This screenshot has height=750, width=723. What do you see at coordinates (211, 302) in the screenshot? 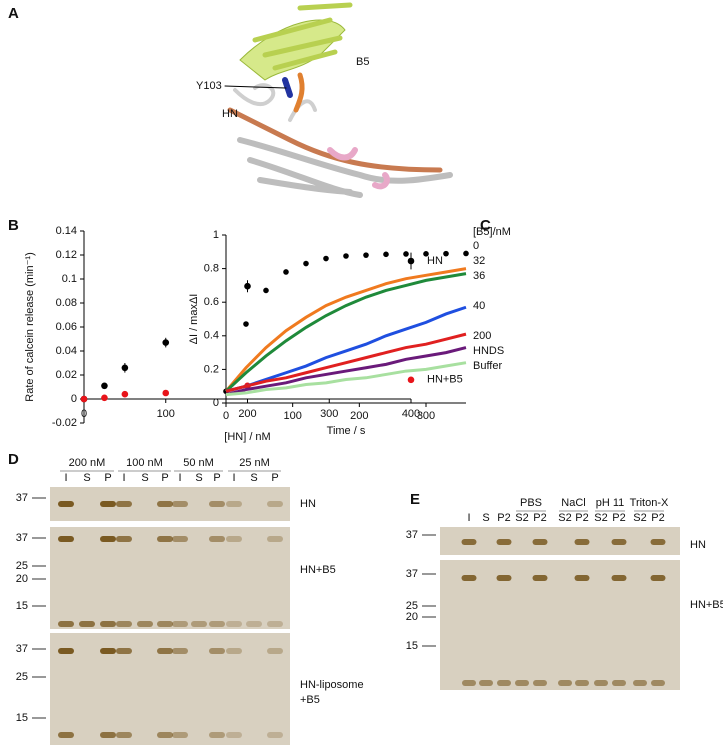
I see `y-tick-label: 0.6` at bounding box center [211, 302].